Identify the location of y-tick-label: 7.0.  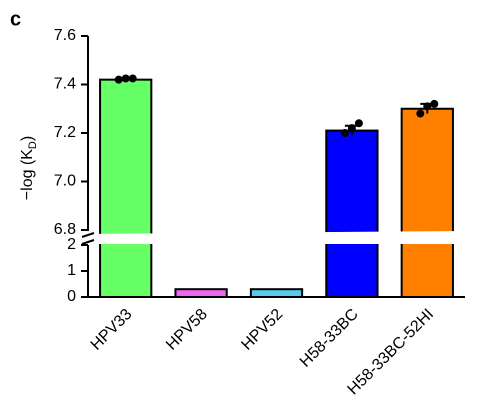
(65, 181).